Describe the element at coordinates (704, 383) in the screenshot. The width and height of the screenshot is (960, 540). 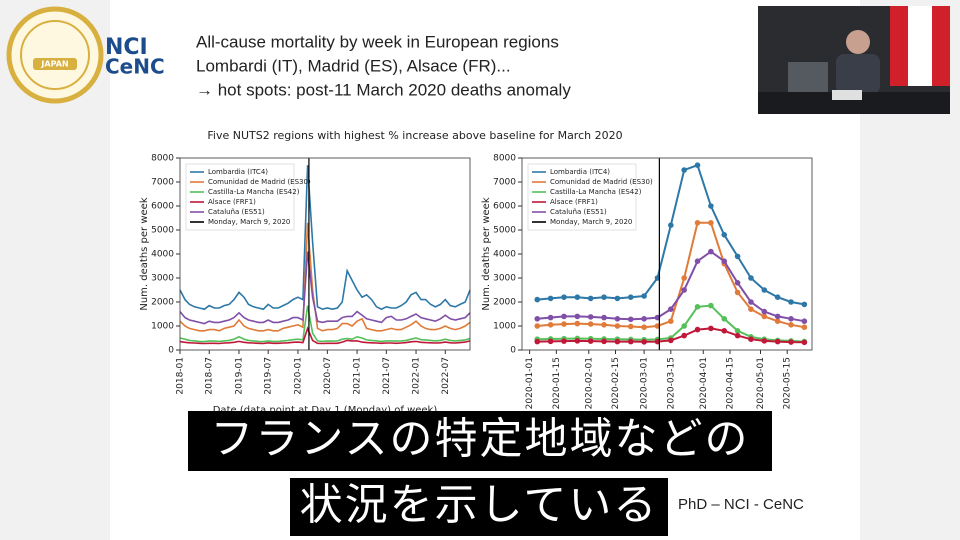
I see `x-tick-label: 2020-04-01` at that location.